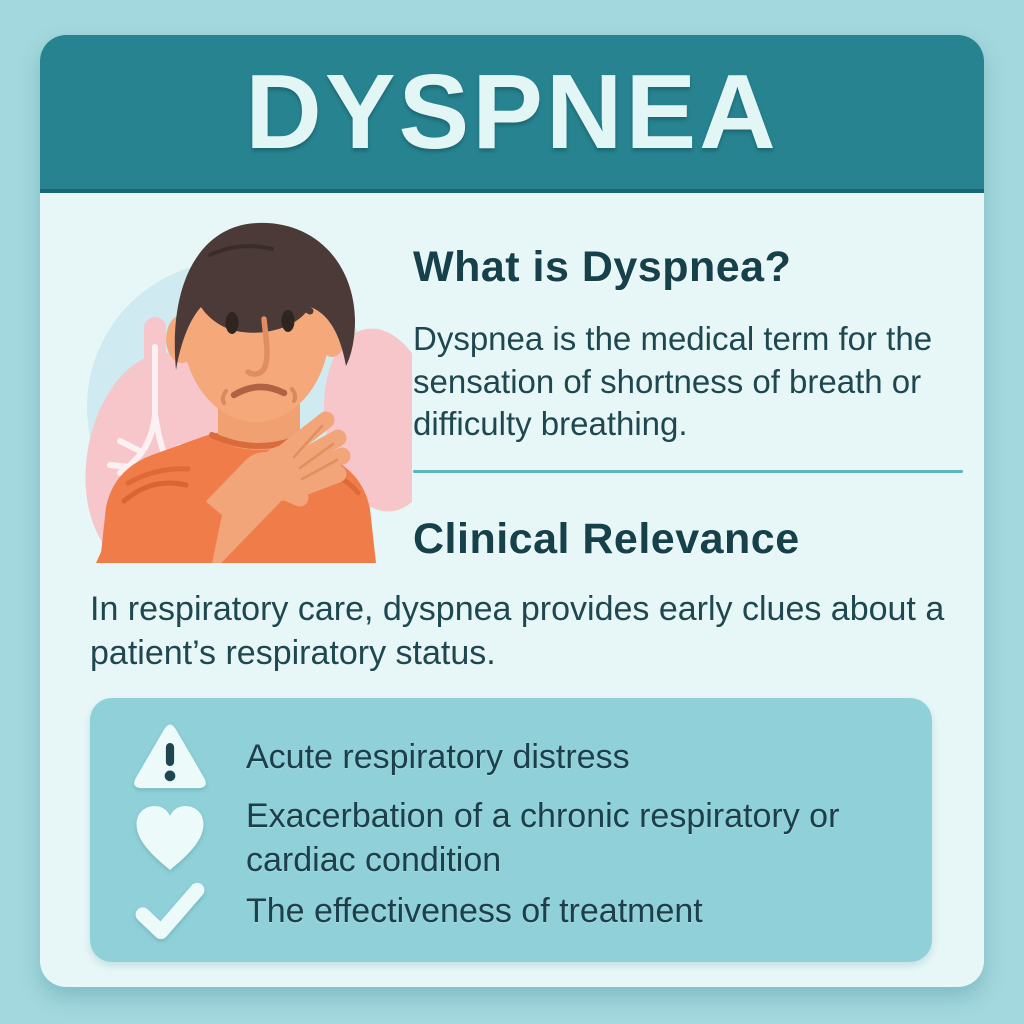 The width and height of the screenshot is (1024, 1024). Describe the element at coordinates (170, 757) in the screenshot. I see `warning-triangle-icon` at that location.